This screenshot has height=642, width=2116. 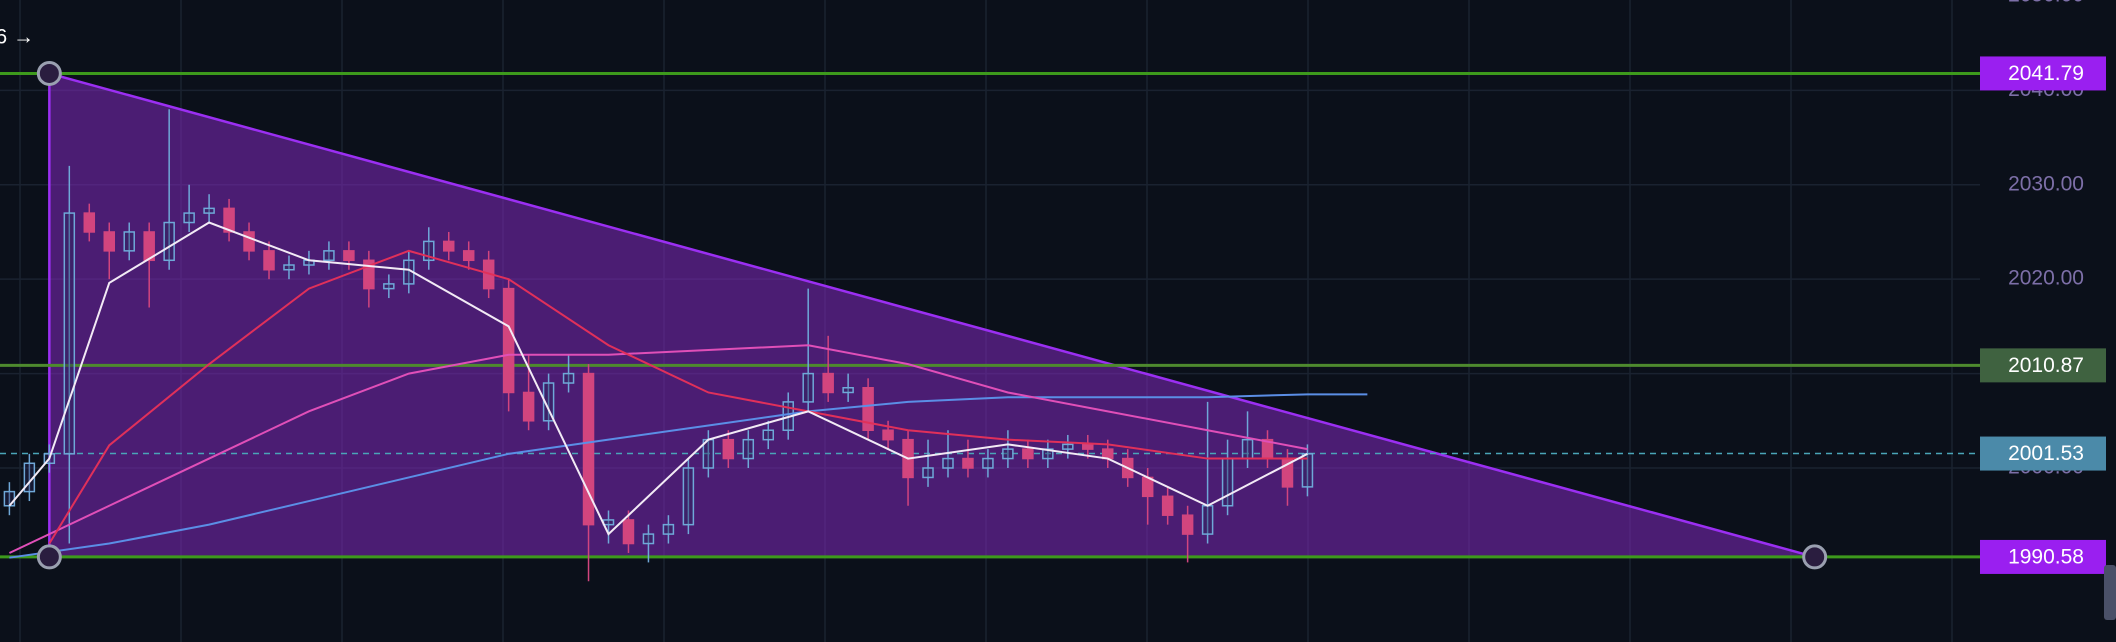 I want to click on price-tag-label: 2001.53, so click(x=2046, y=453).